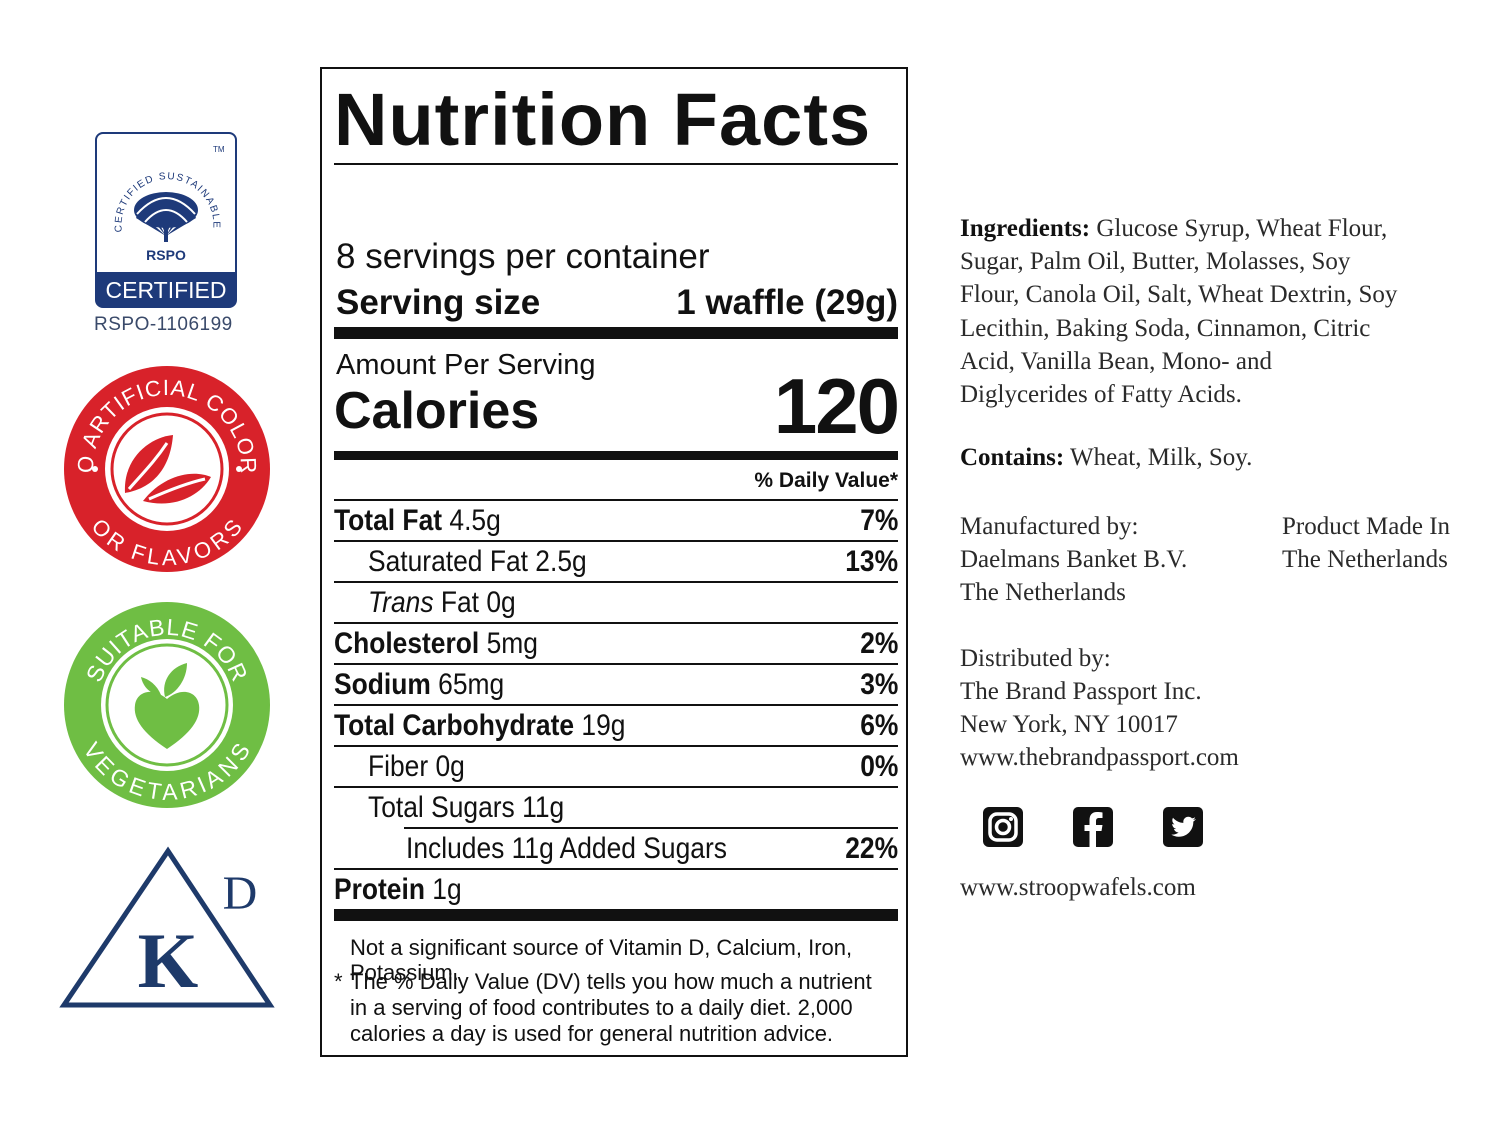 This screenshot has height=1125, width=1500. I want to click on nutrient-row-total-carbohydrate: Total Carbohydrate 19g 6%, so click(616, 724).